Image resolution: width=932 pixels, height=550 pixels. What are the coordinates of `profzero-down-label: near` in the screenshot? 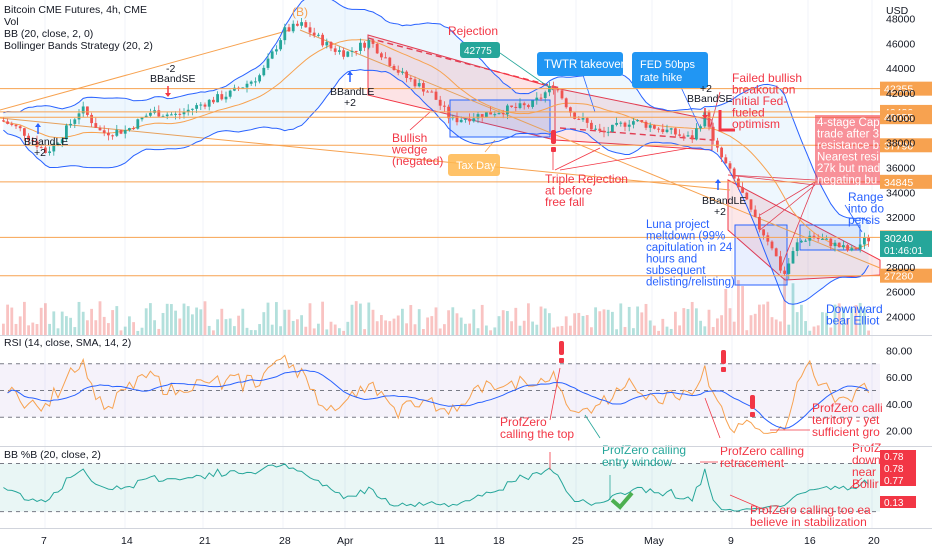 It's located at (864, 472).